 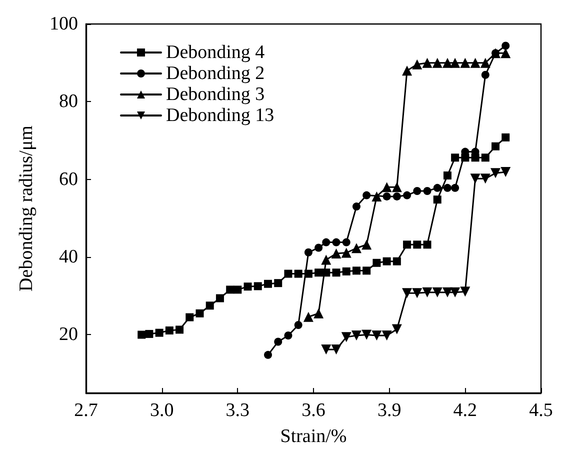 I want to click on x-tick-label: 4.2, so click(x=465, y=410).